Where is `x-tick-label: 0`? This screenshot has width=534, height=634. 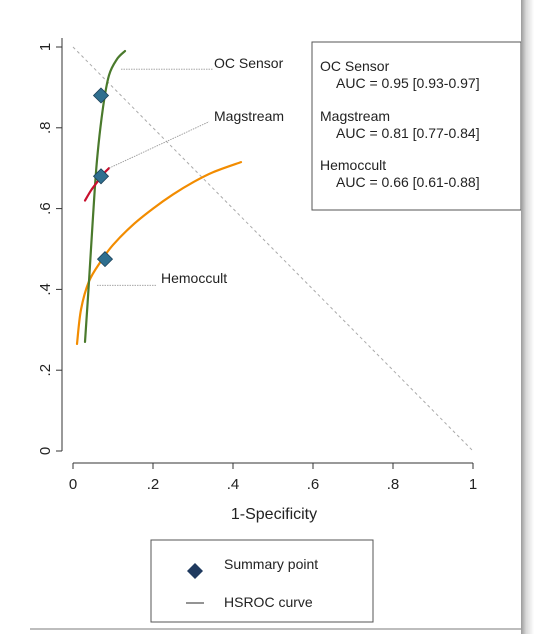
x-tick-label: 0 is located at coordinates (73, 484).